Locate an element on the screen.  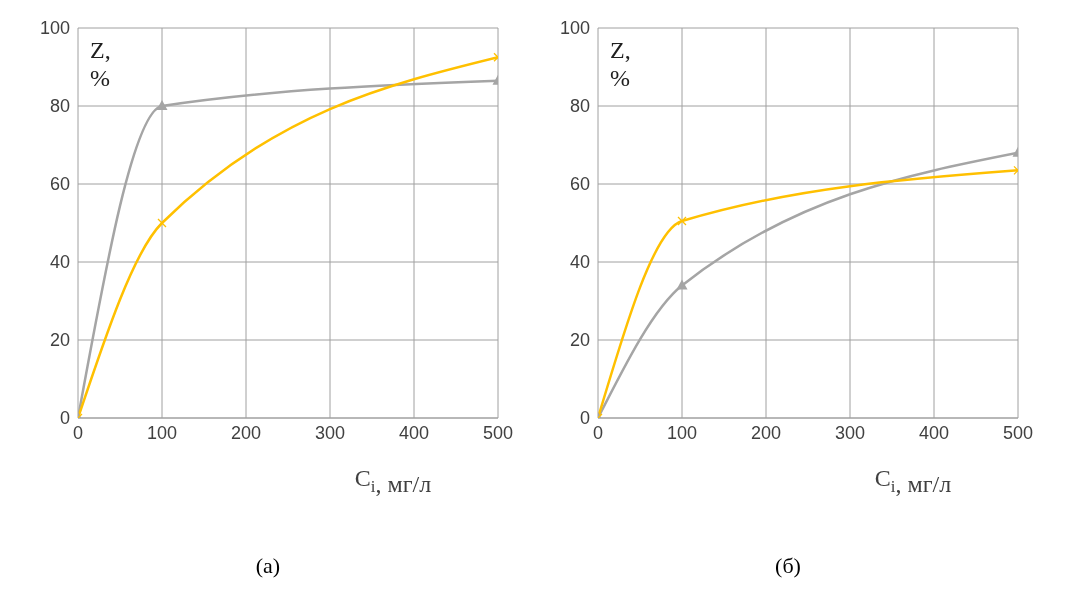
text: (а) is located at coordinates (268, 566).